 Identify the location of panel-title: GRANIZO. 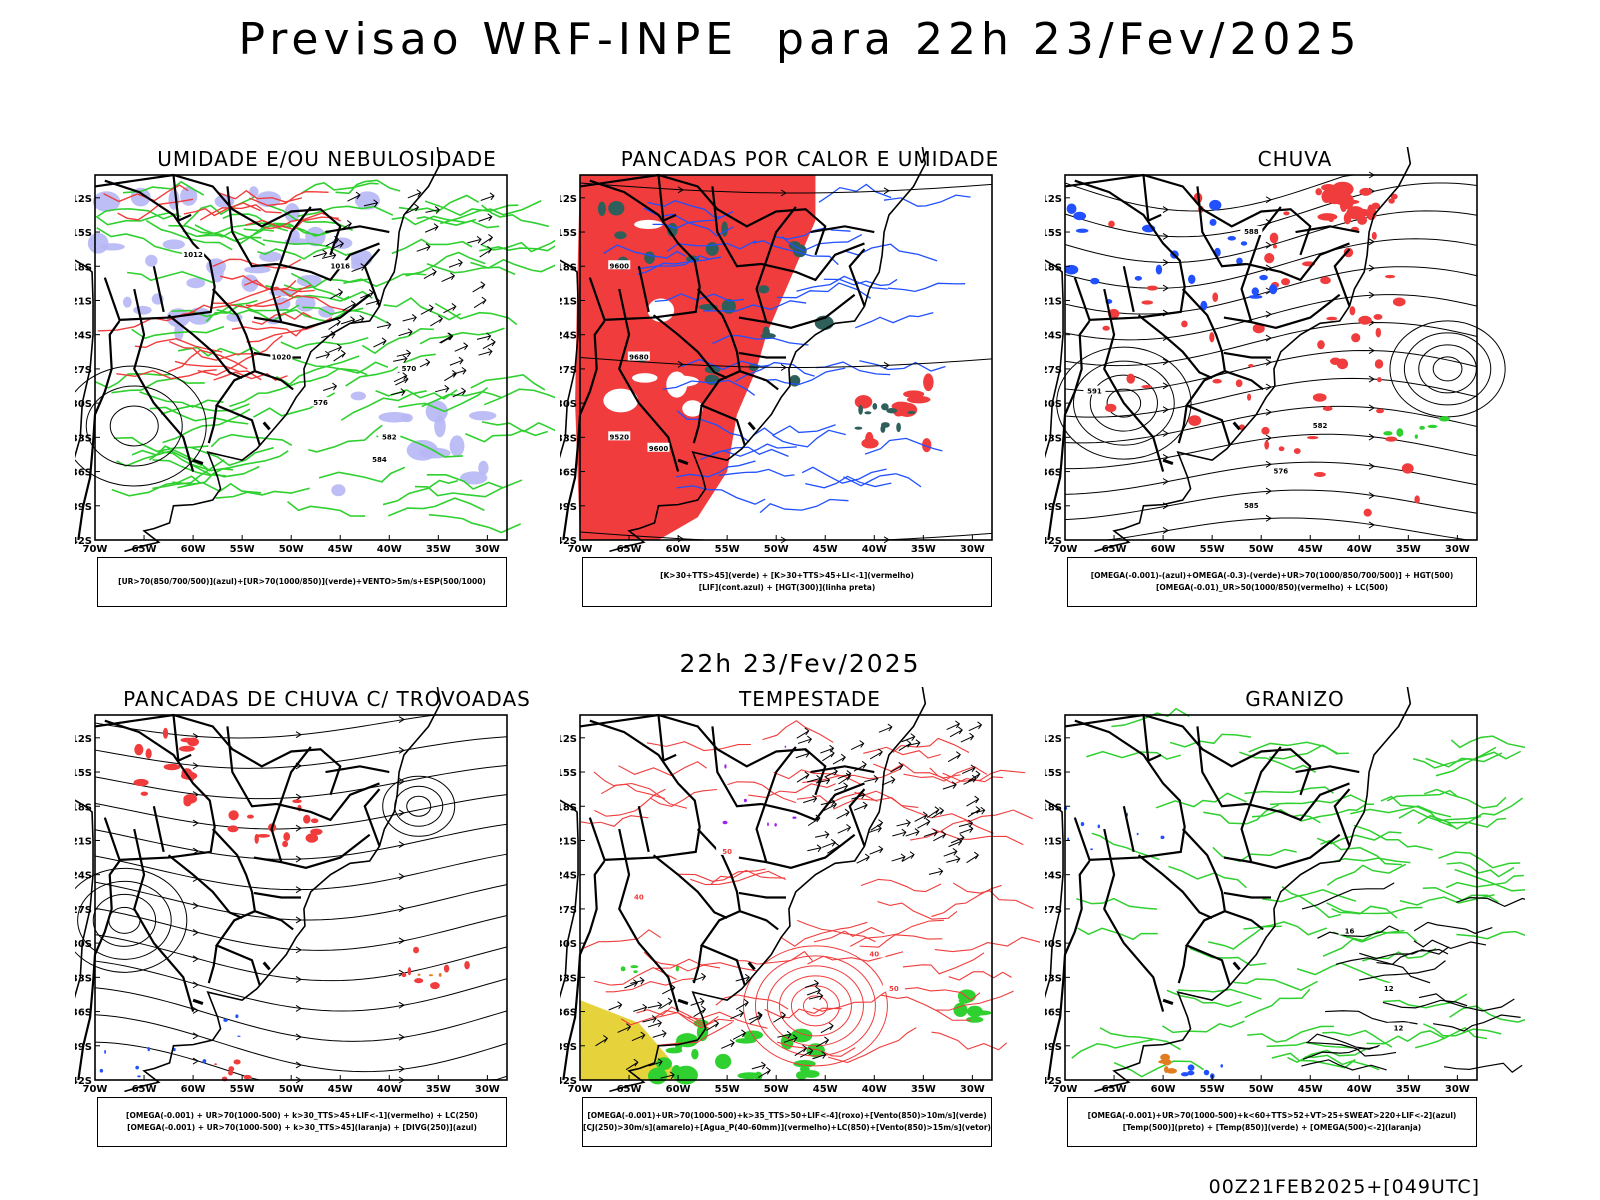
(1295, 699).